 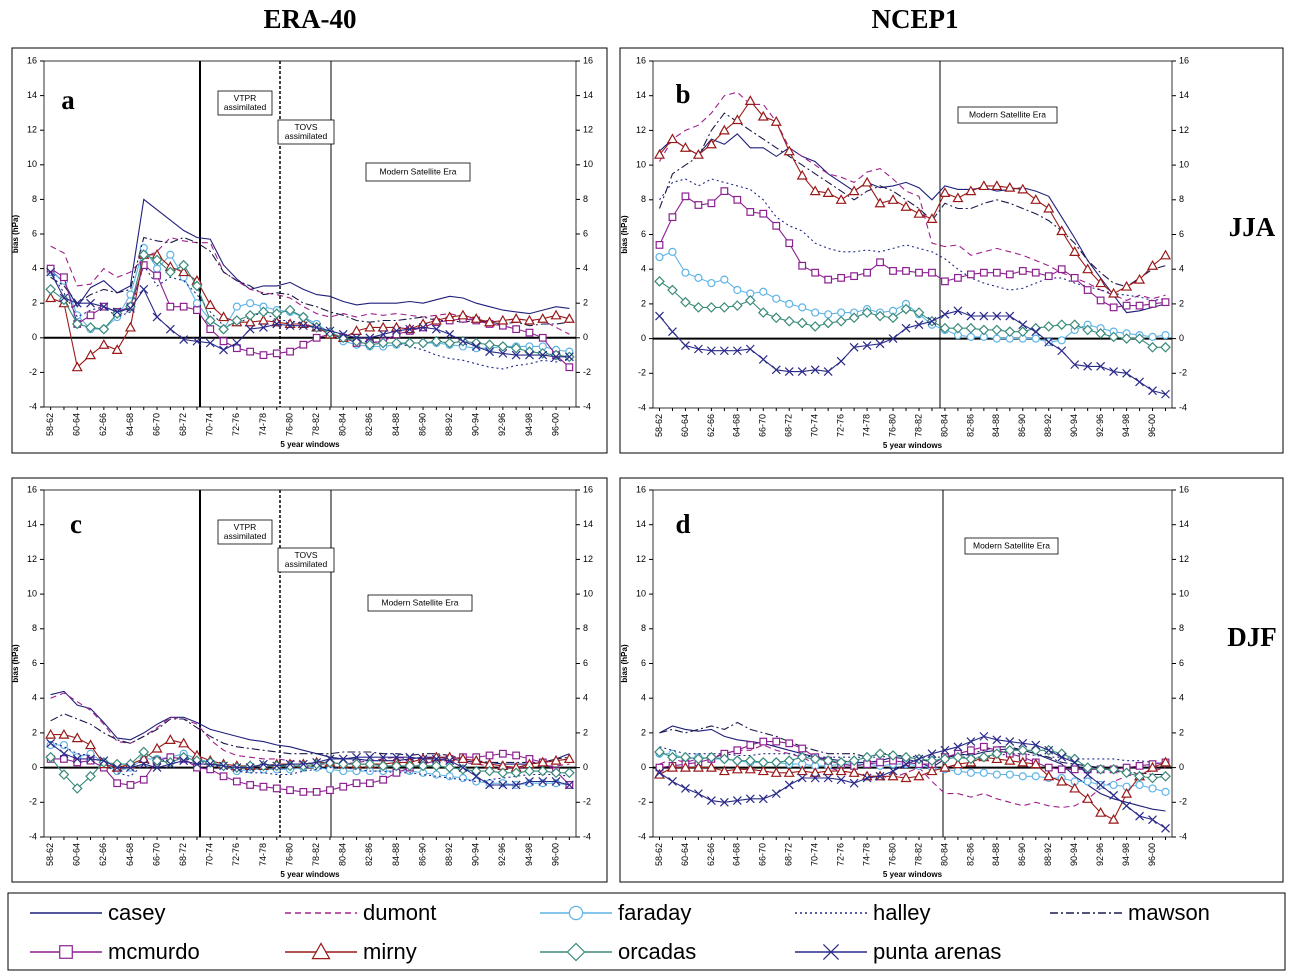 What do you see at coordinates (815, 425) in the screenshot?
I see `x-tick-label: 70-74` at bounding box center [815, 425].